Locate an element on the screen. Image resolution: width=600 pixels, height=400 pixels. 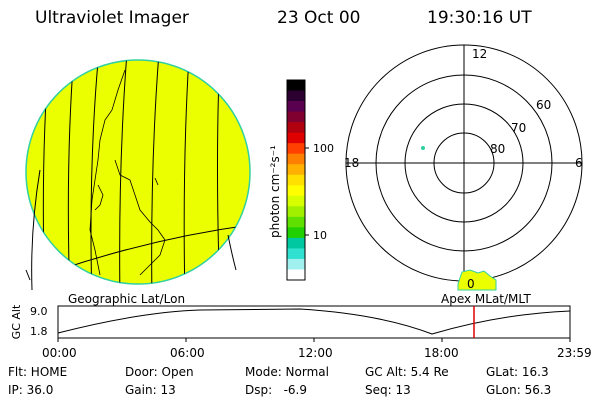
info-dsp: Dsp: -6.9 is located at coordinates (276, 390).